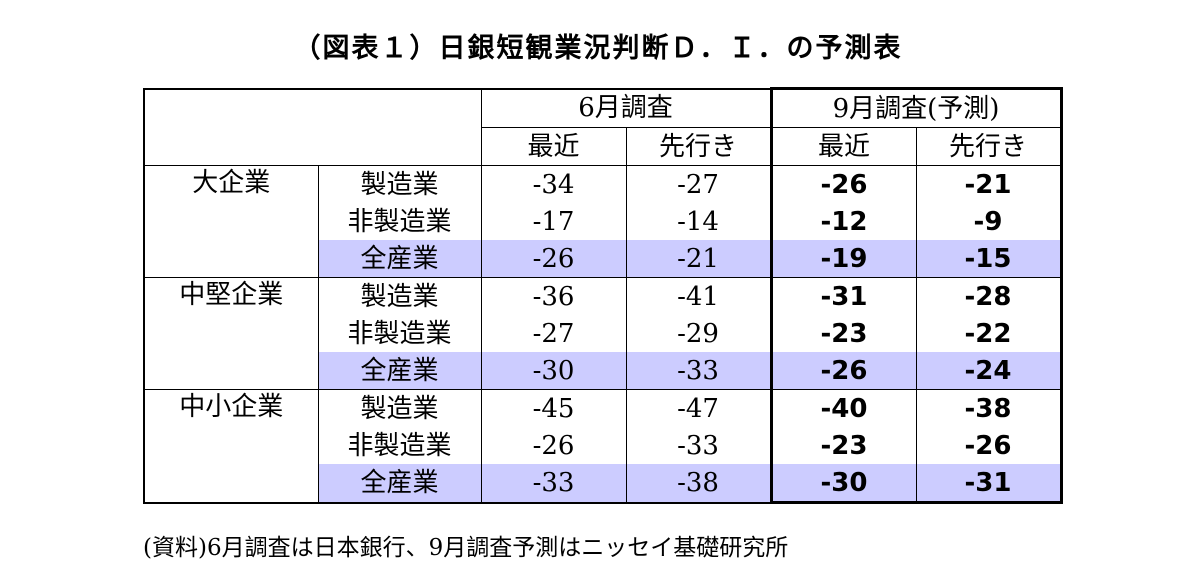 The width and height of the screenshot is (1196, 576). What do you see at coordinates (699, 408) in the screenshot?
I see `value-cell: -47` at bounding box center [699, 408].